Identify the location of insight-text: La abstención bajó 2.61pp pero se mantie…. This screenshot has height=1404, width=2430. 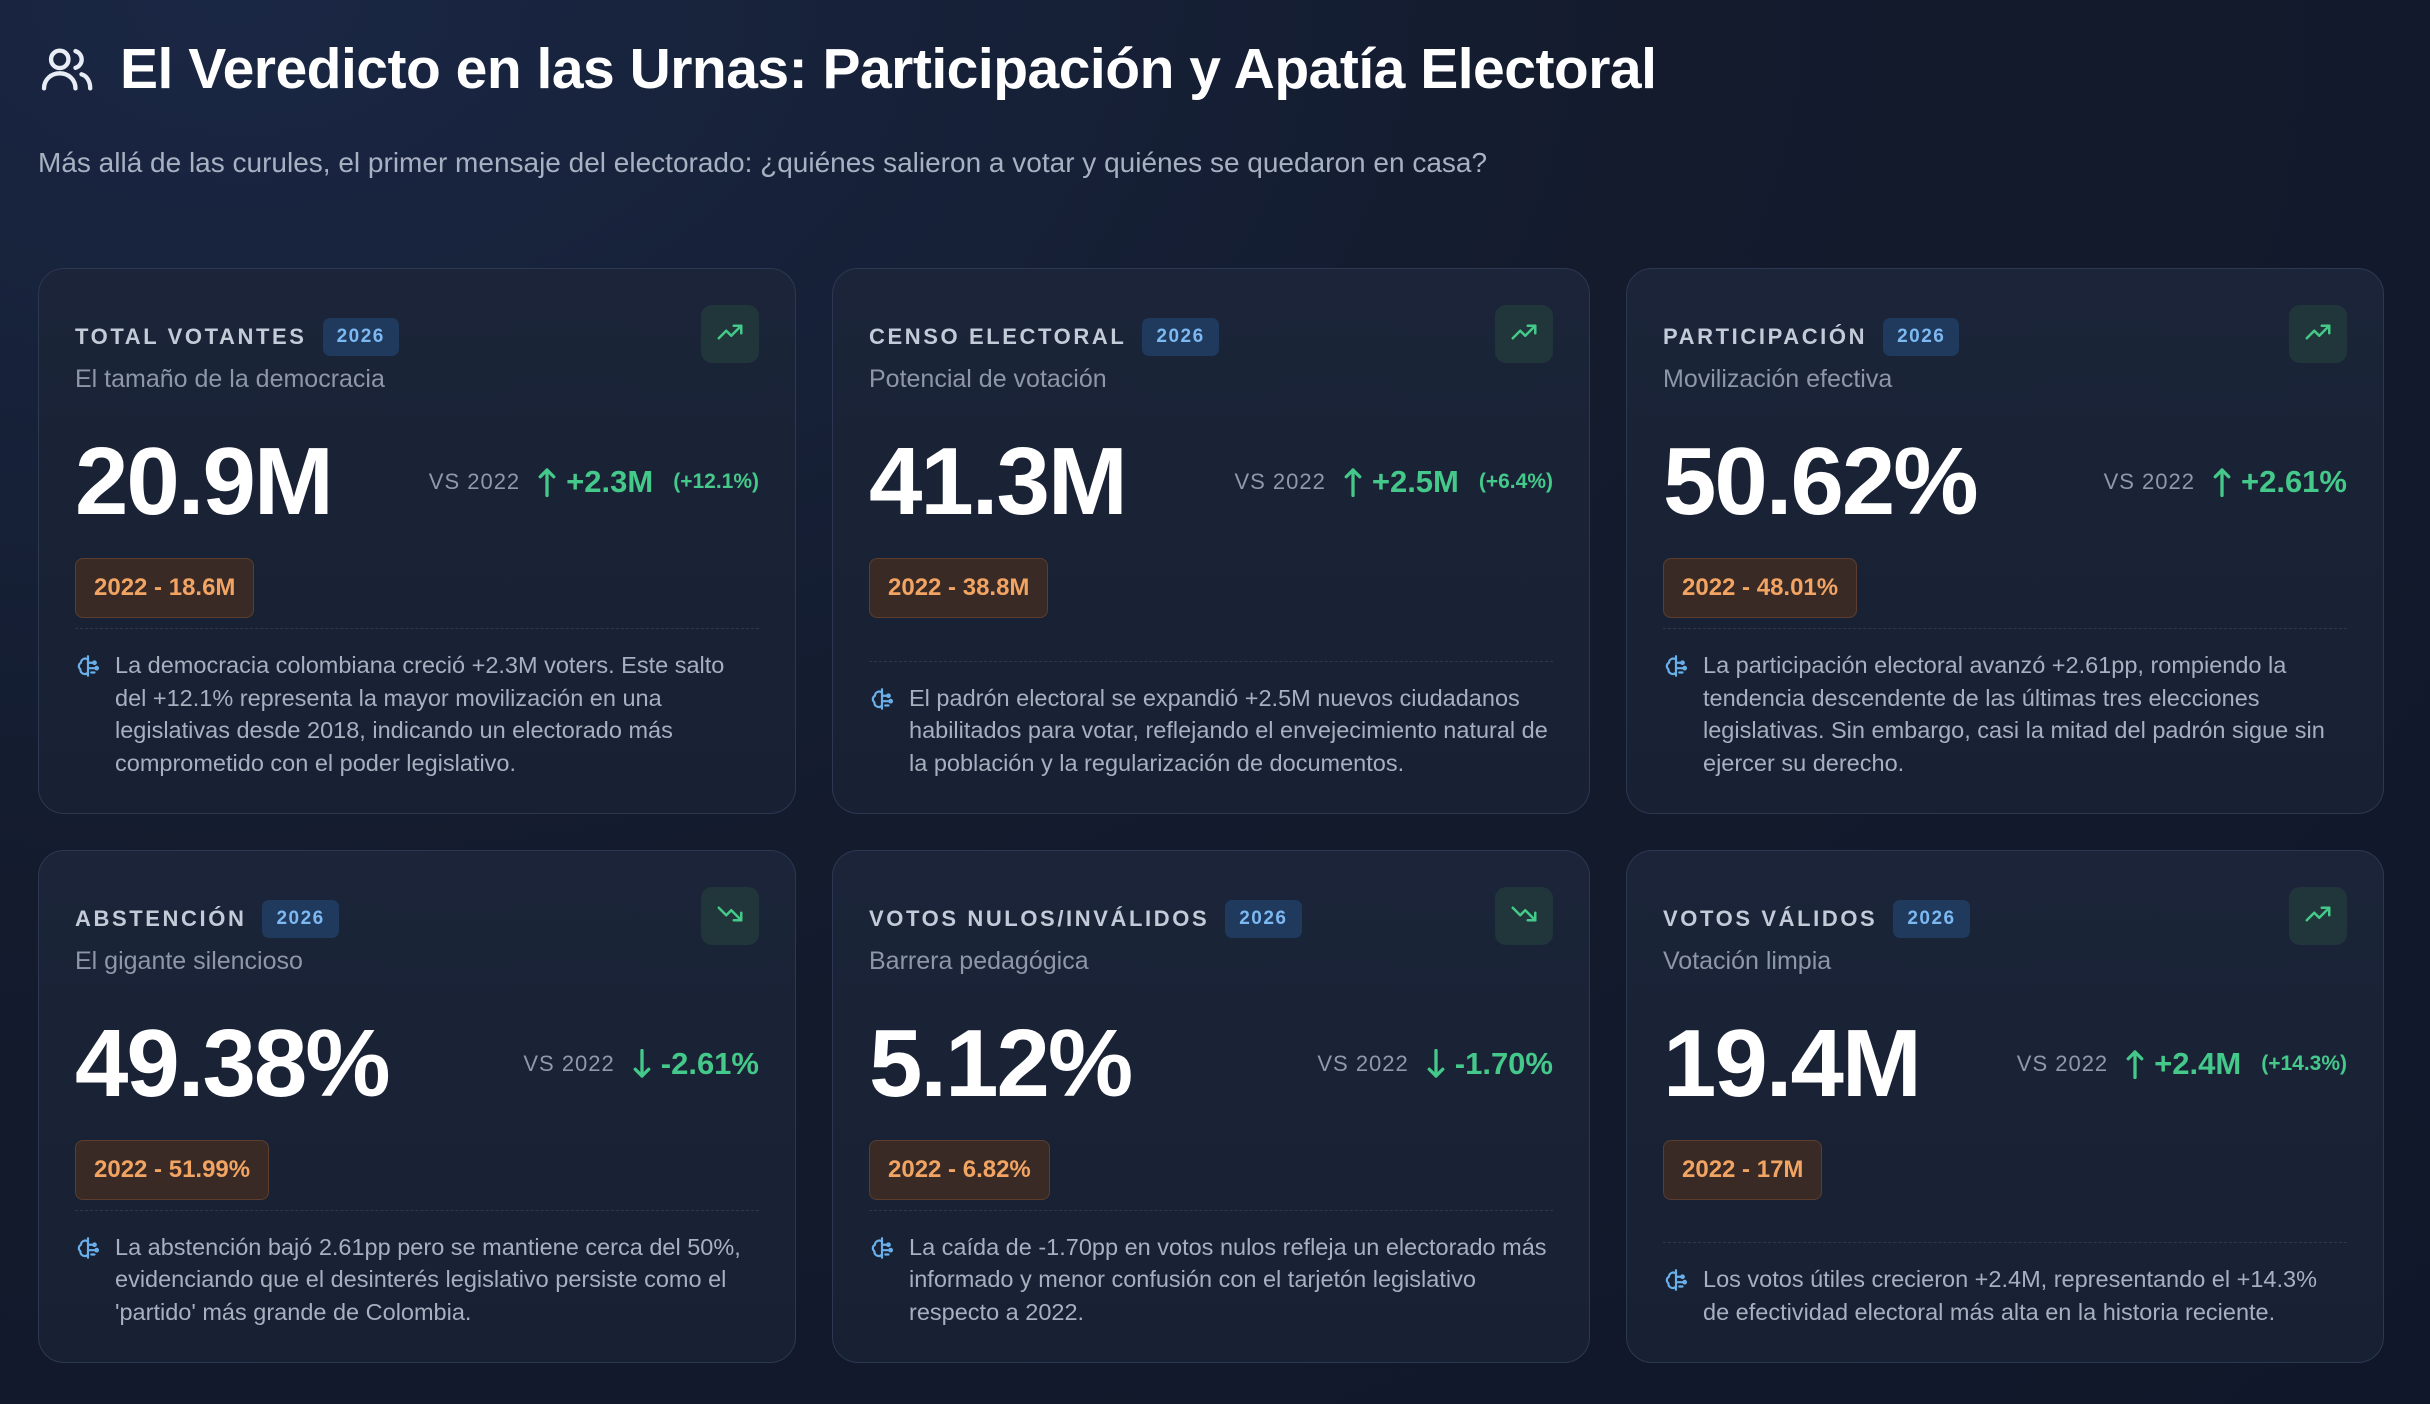
(428, 1279).